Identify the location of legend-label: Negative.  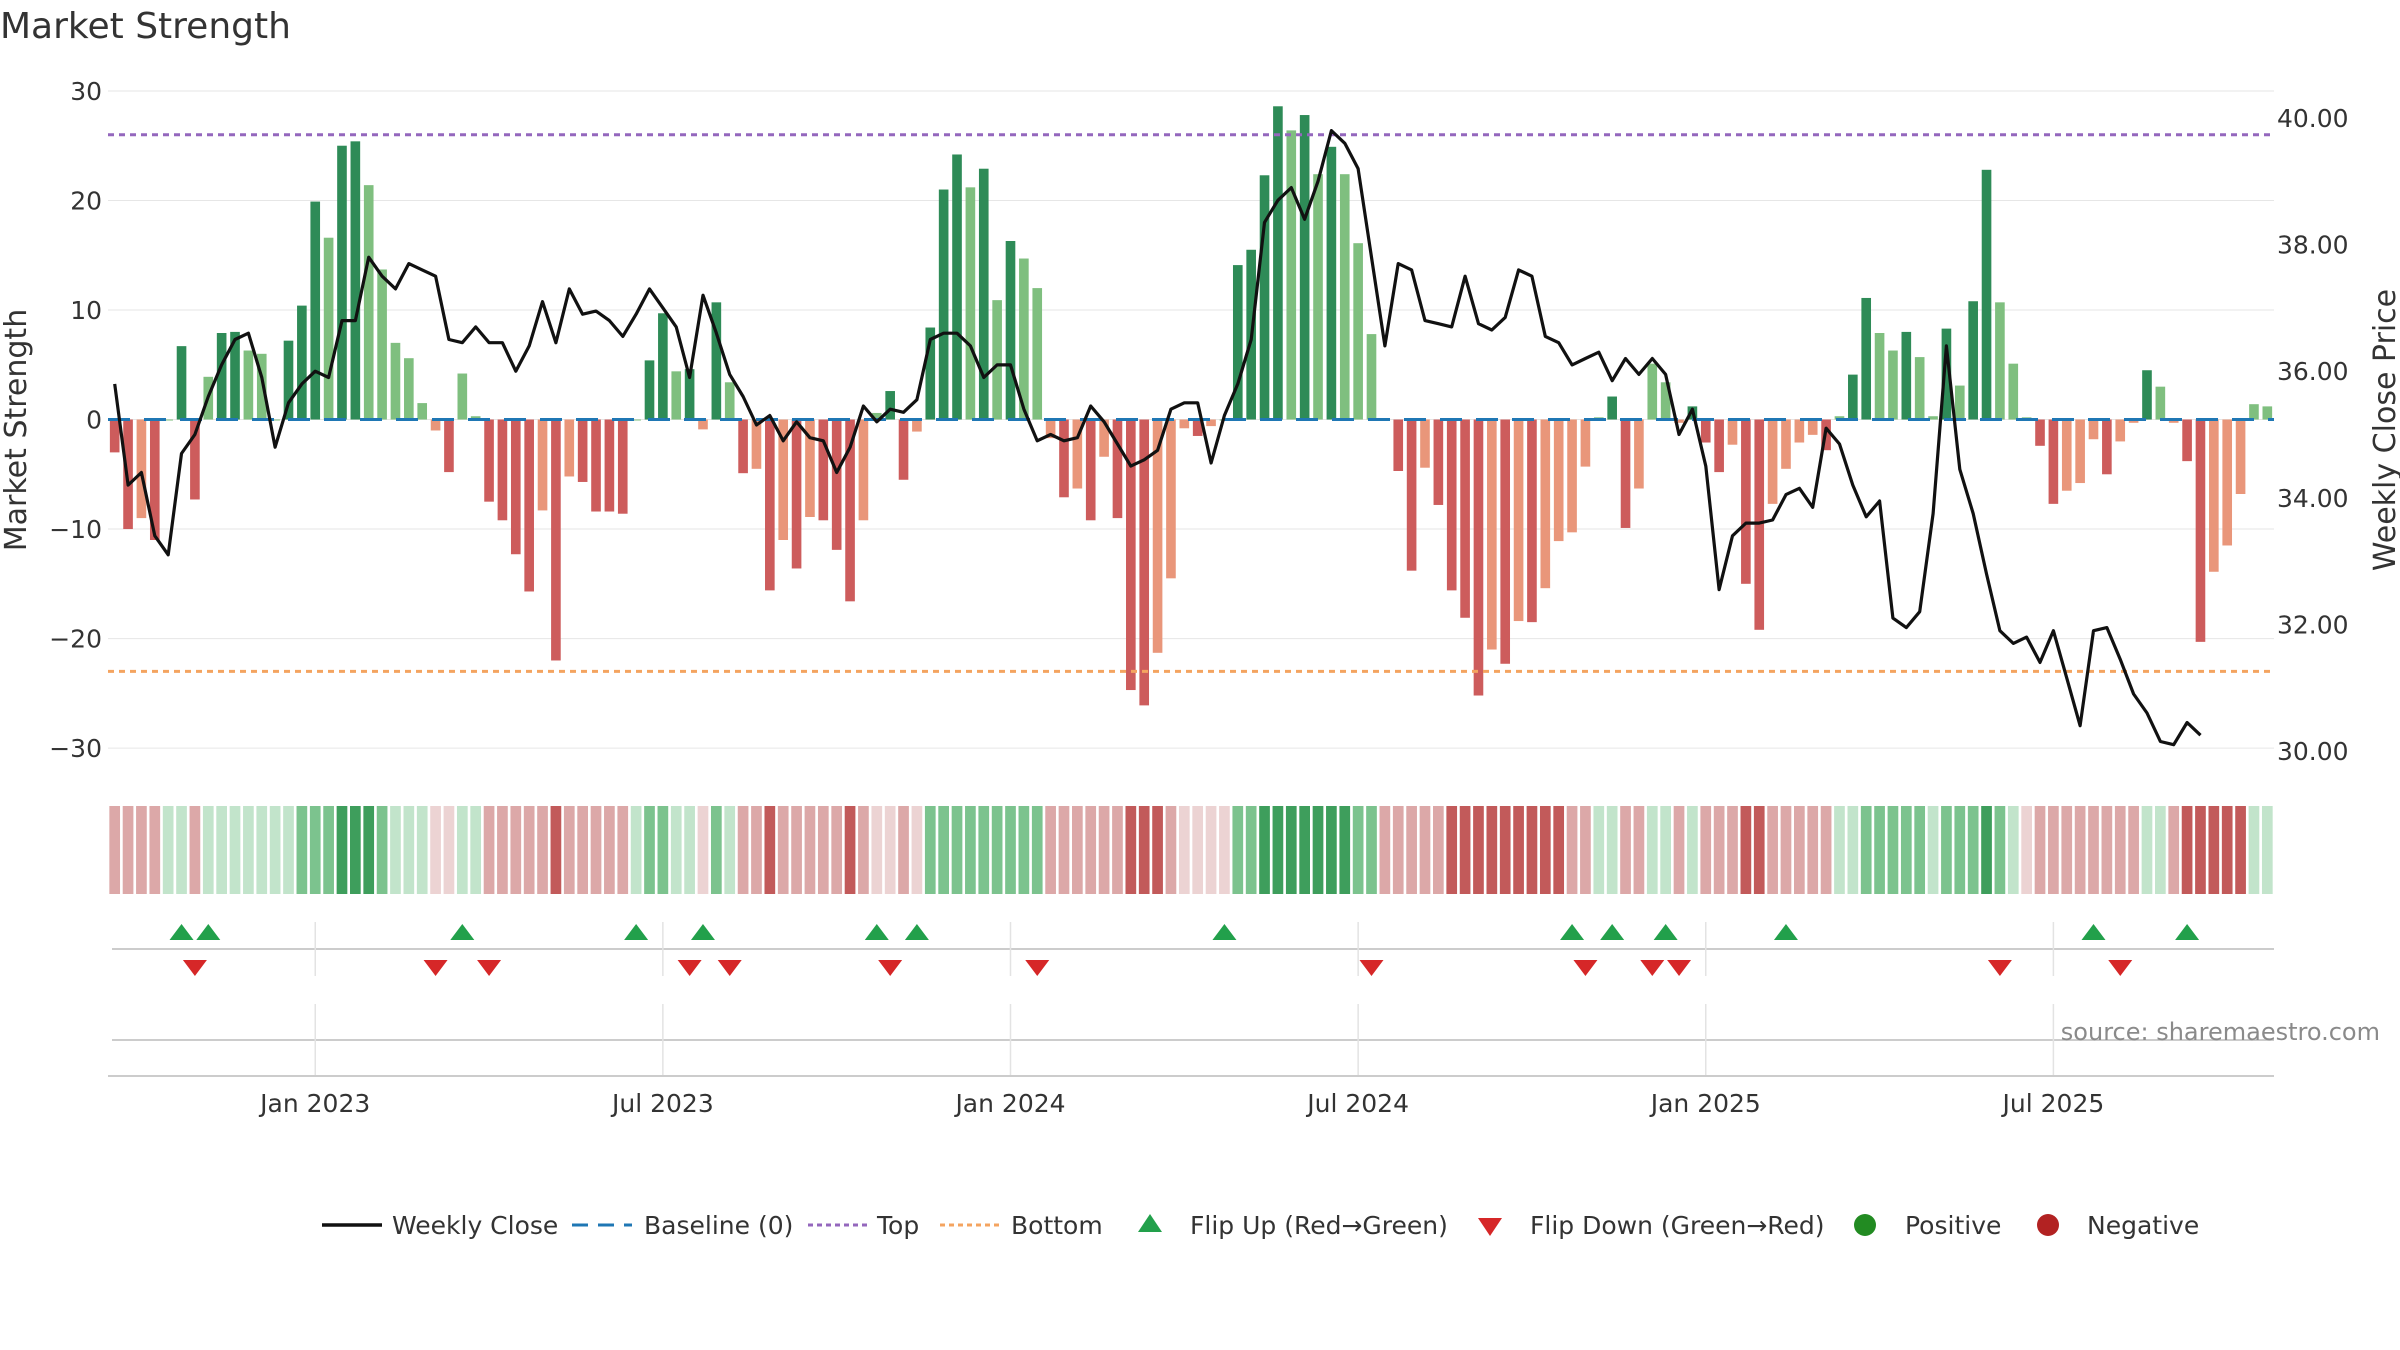
(2143, 1225).